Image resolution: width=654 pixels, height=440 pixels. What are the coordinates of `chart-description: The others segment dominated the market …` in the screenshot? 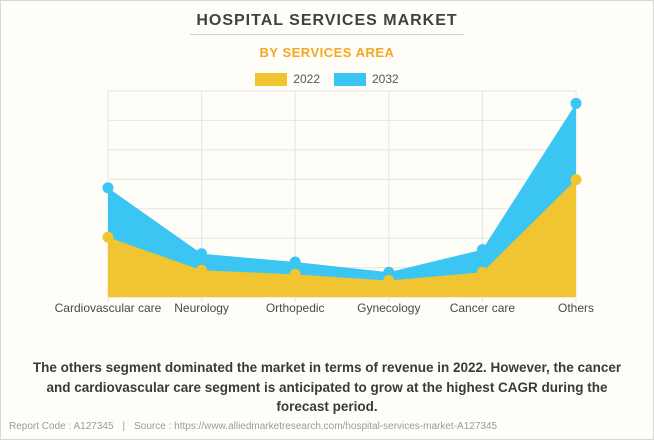 It's located at (327, 387).